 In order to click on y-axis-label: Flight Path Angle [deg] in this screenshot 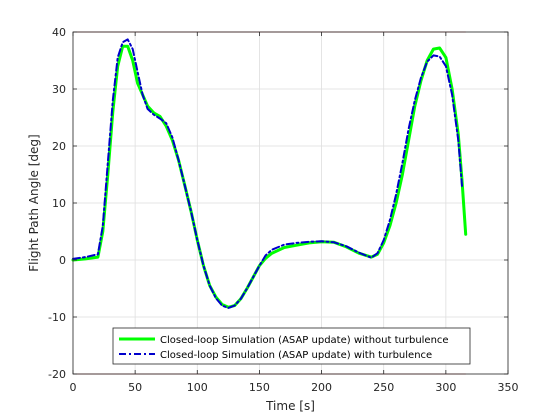, I will do `click(34, 202)`.